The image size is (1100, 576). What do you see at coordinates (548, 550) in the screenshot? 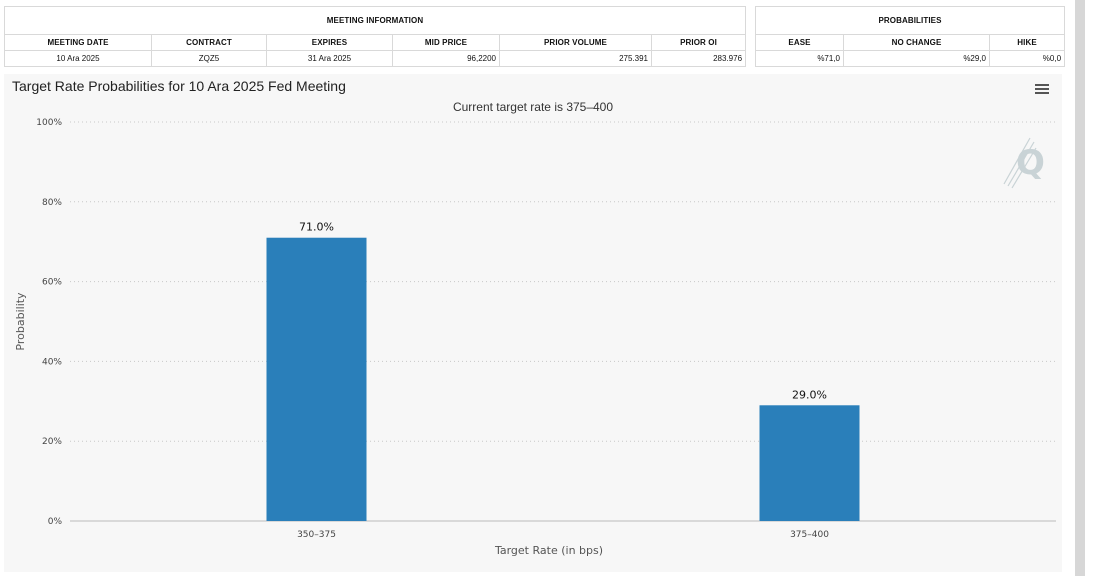
I see `x-axis-title: Target Rate (in bps)` at bounding box center [548, 550].